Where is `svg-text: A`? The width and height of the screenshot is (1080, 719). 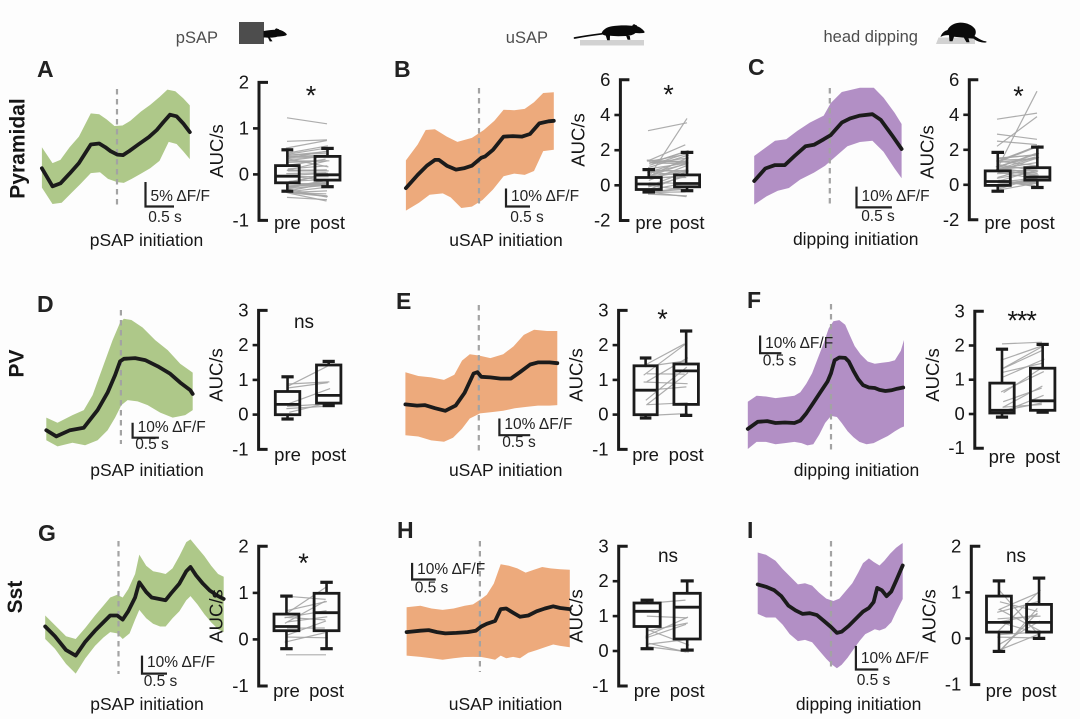
svg-text: A is located at coordinates (45, 69).